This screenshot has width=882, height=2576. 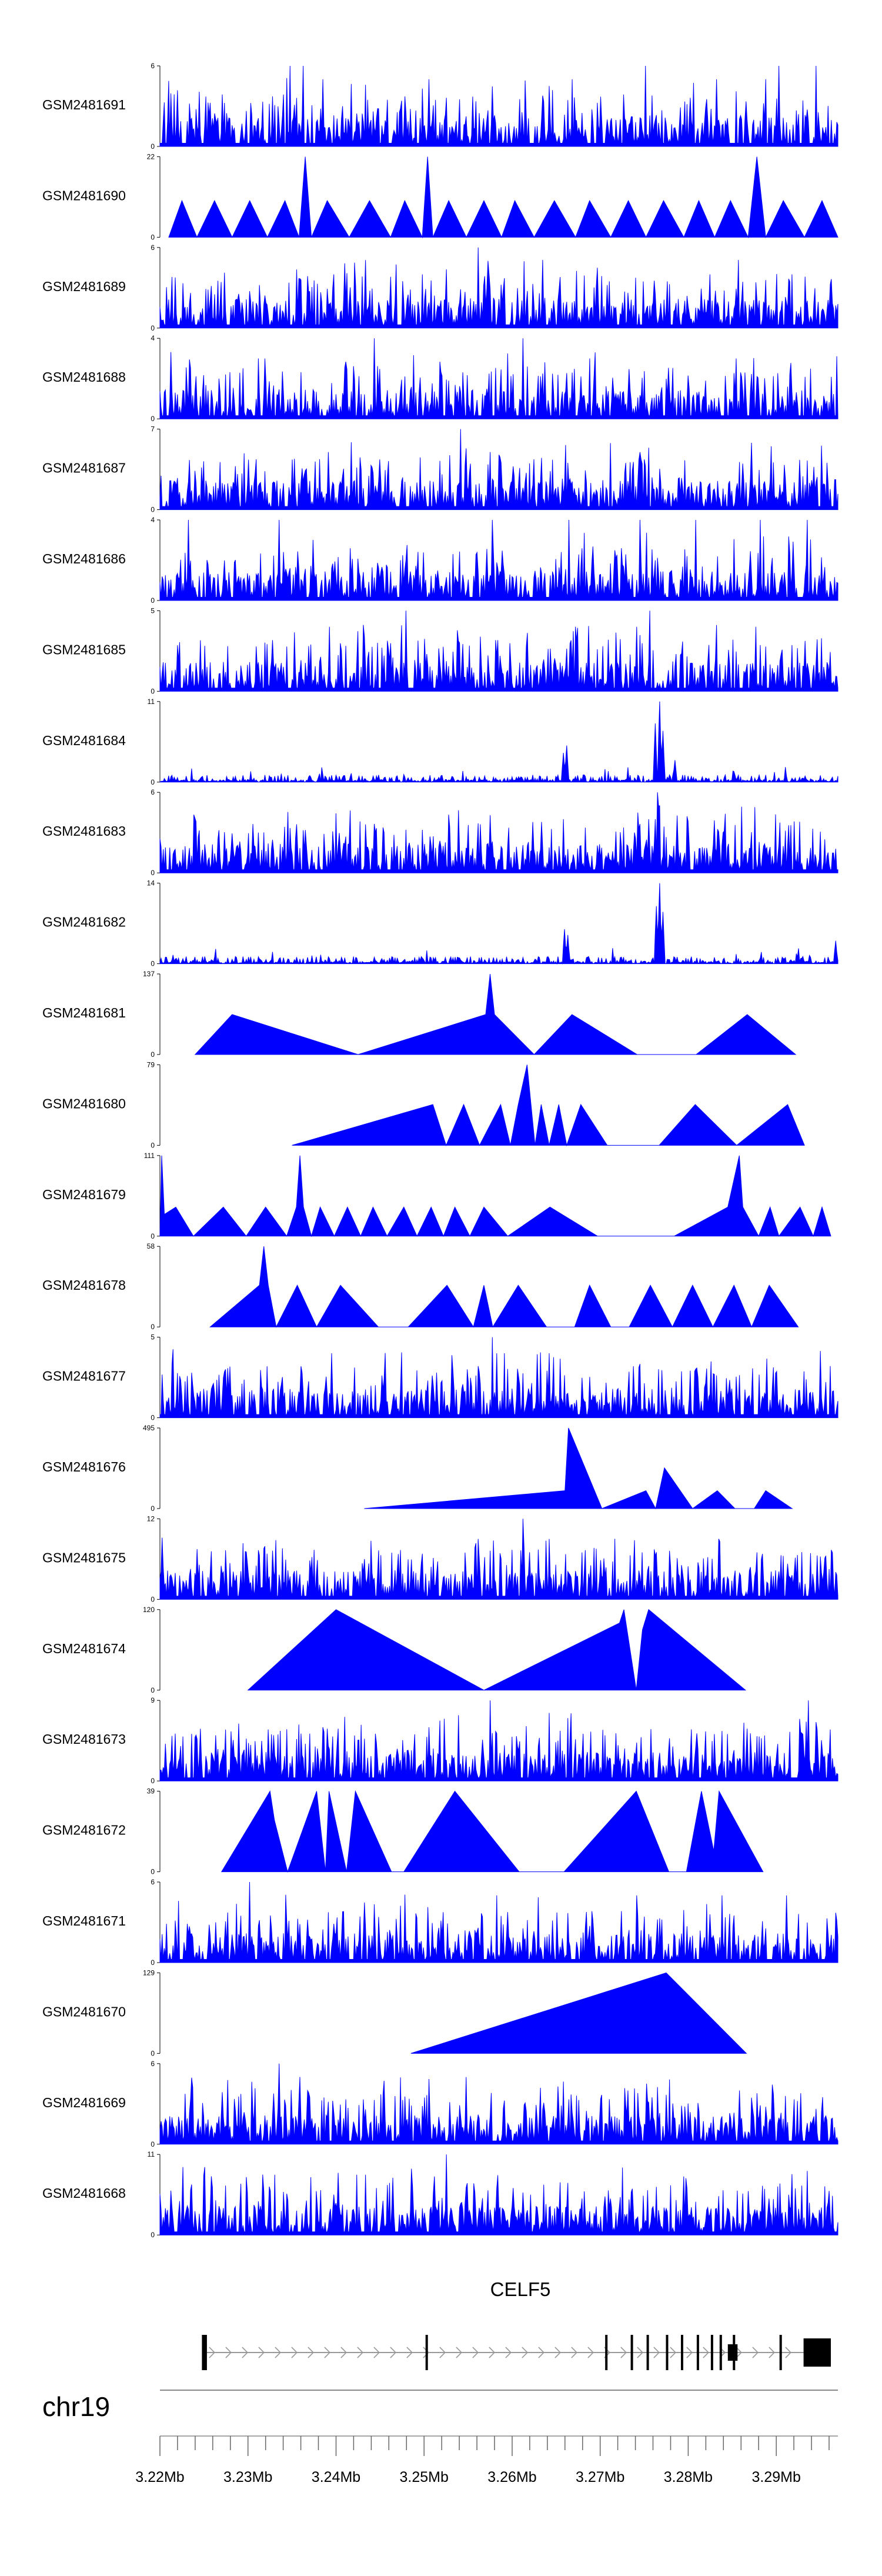 I want to click on tick-label: 3.26Mb, so click(x=511, y=2477).